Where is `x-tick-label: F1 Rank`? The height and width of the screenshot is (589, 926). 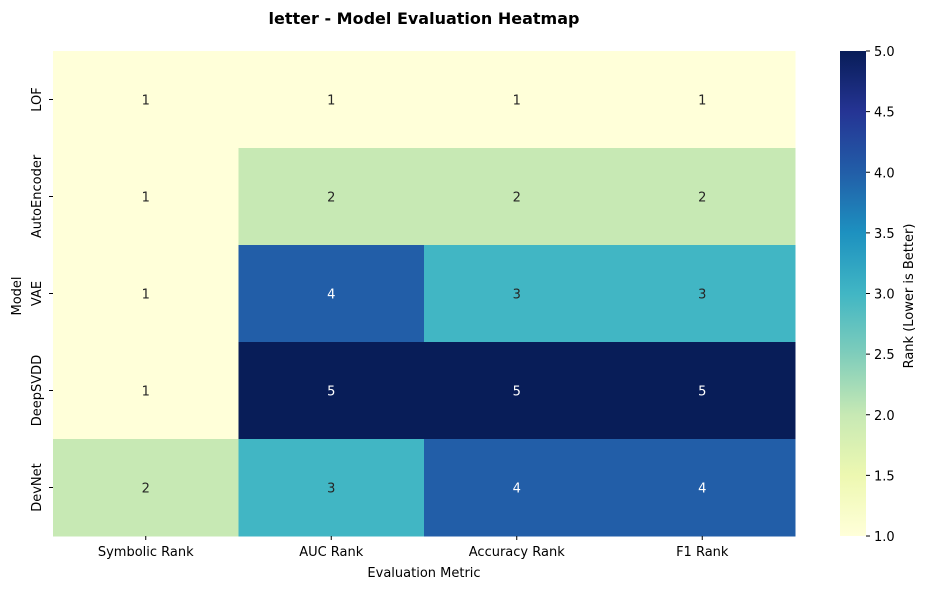 x-tick-label: F1 Rank is located at coordinates (702, 552).